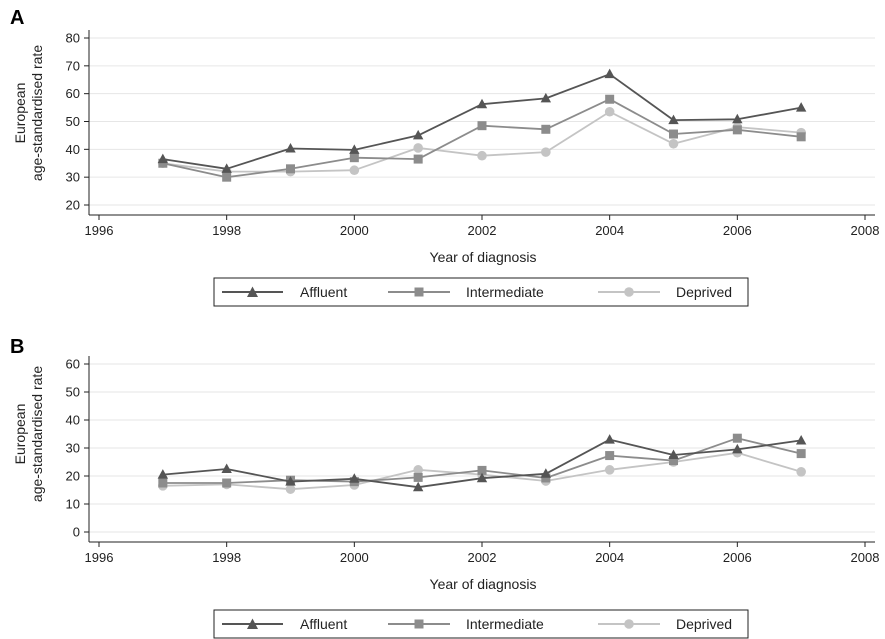 The width and height of the screenshot is (885, 639). I want to click on x-axis-title: Year of diagnosis, so click(483, 584).